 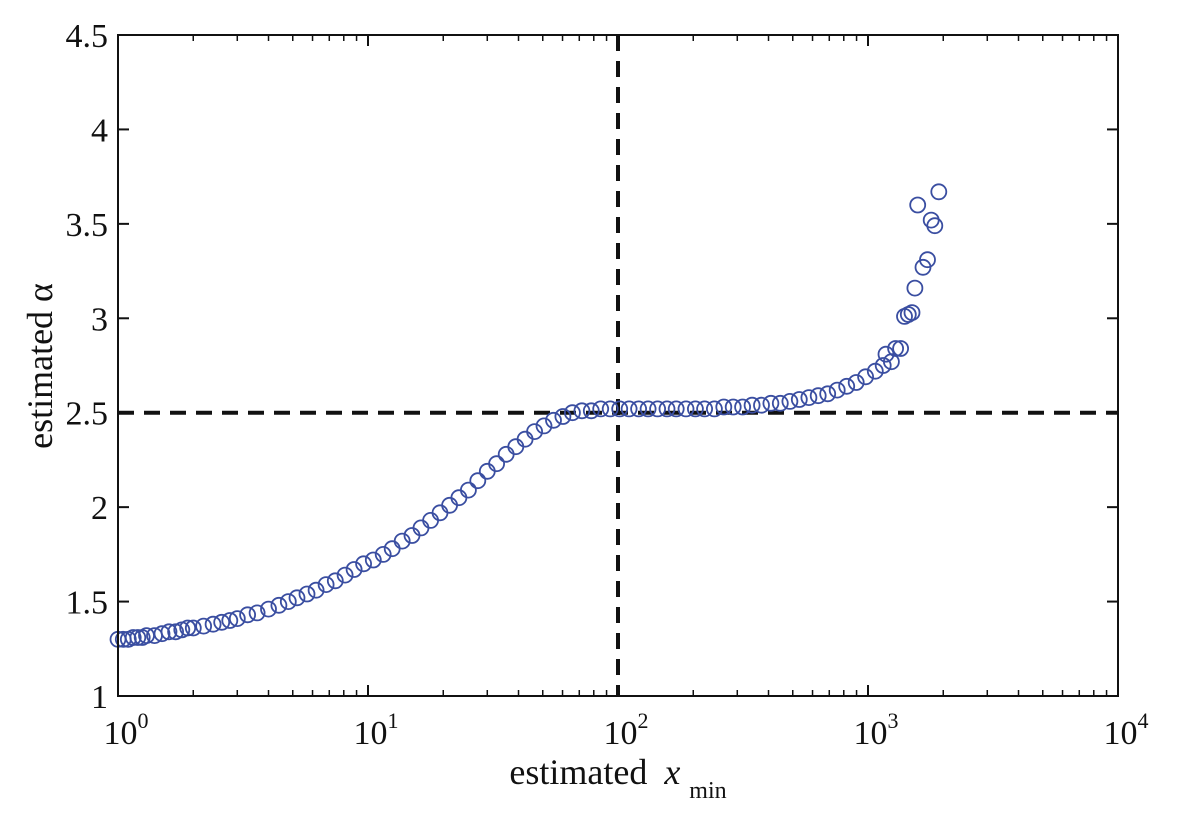 What do you see at coordinates (99, 319) in the screenshot?
I see `y-tick-label: 3` at bounding box center [99, 319].